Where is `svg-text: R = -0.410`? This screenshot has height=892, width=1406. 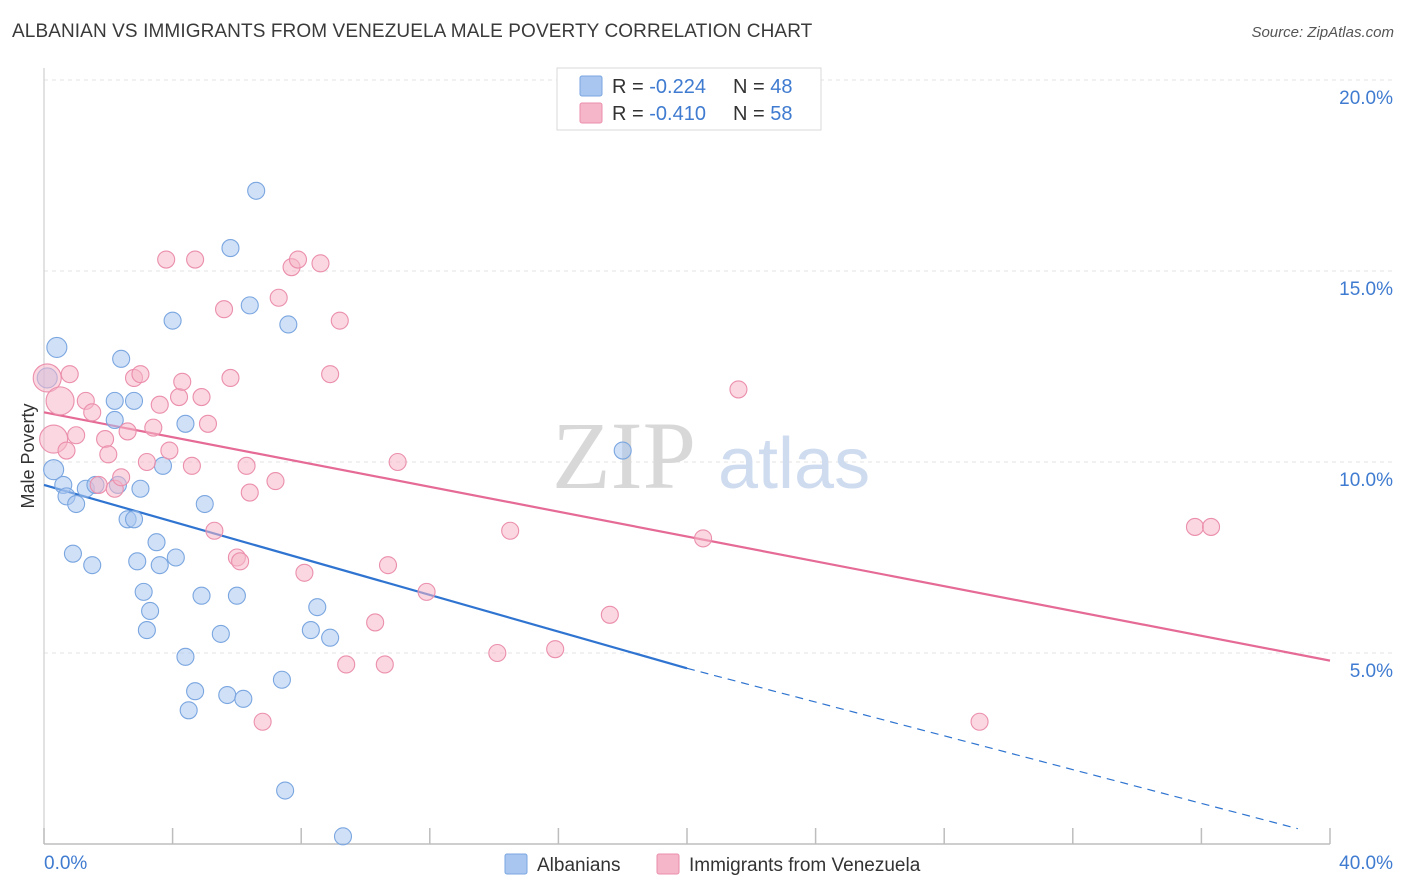
svg-text: R = -0.410 is located at coordinates (659, 114).